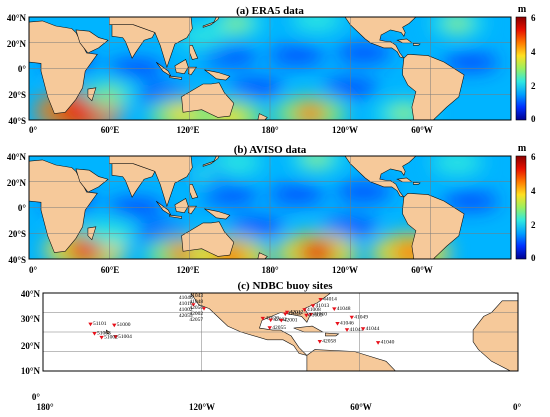 Image resolution: width=550 pixels, height=417 pixels. Describe the element at coordinates (533, 86) in the screenshot. I see `colorbar-tick: 2` at that location.